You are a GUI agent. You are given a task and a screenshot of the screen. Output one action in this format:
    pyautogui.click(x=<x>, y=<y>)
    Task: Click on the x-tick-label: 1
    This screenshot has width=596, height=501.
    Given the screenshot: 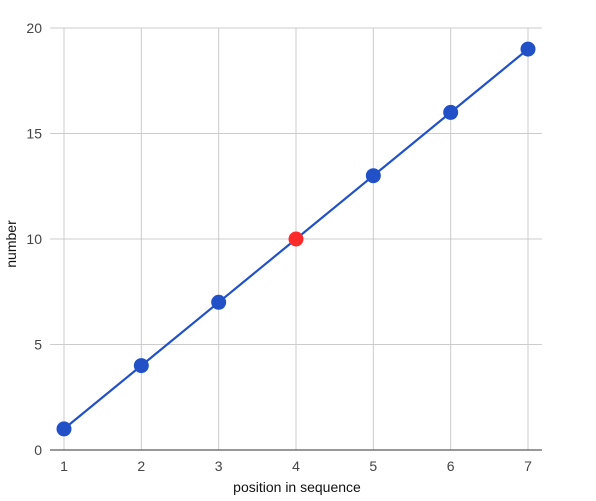 What is the action you would take?
    pyautogui.click(x=64, y=466)
    